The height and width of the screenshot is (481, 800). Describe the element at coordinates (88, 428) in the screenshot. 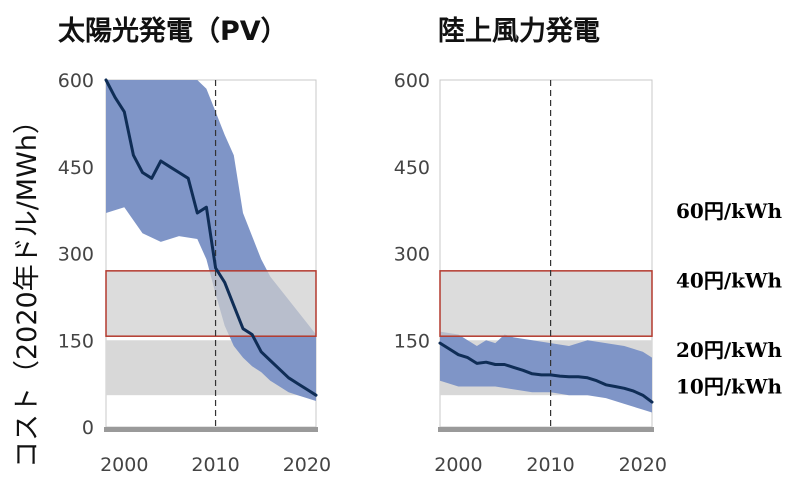

I see `y-tick-label: 0` at that location.